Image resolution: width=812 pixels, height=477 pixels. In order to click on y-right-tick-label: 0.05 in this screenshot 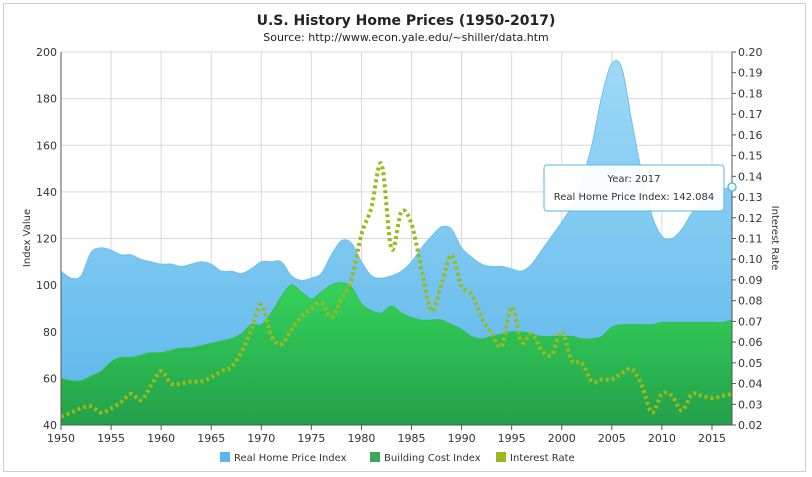, I will do `click(750, 363)`.